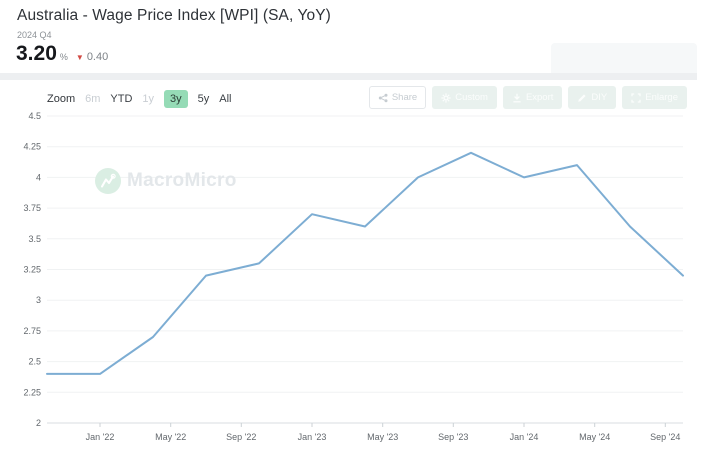 Image resolution: width=715 pixels, height=464 pixels. What do you see at coordinates (176, 99) in the screenshot?
I see `range-3y: 3y` at bounding box center [176, 99].